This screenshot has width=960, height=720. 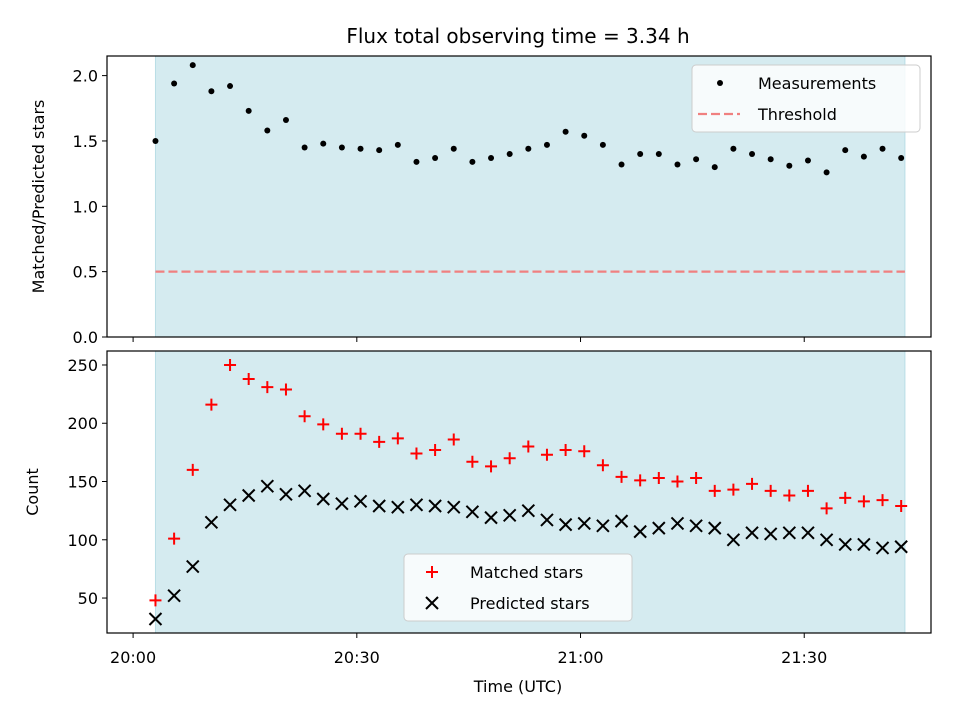 I want to click on x-tick-label: 20:30, so click(x=357, y=657).